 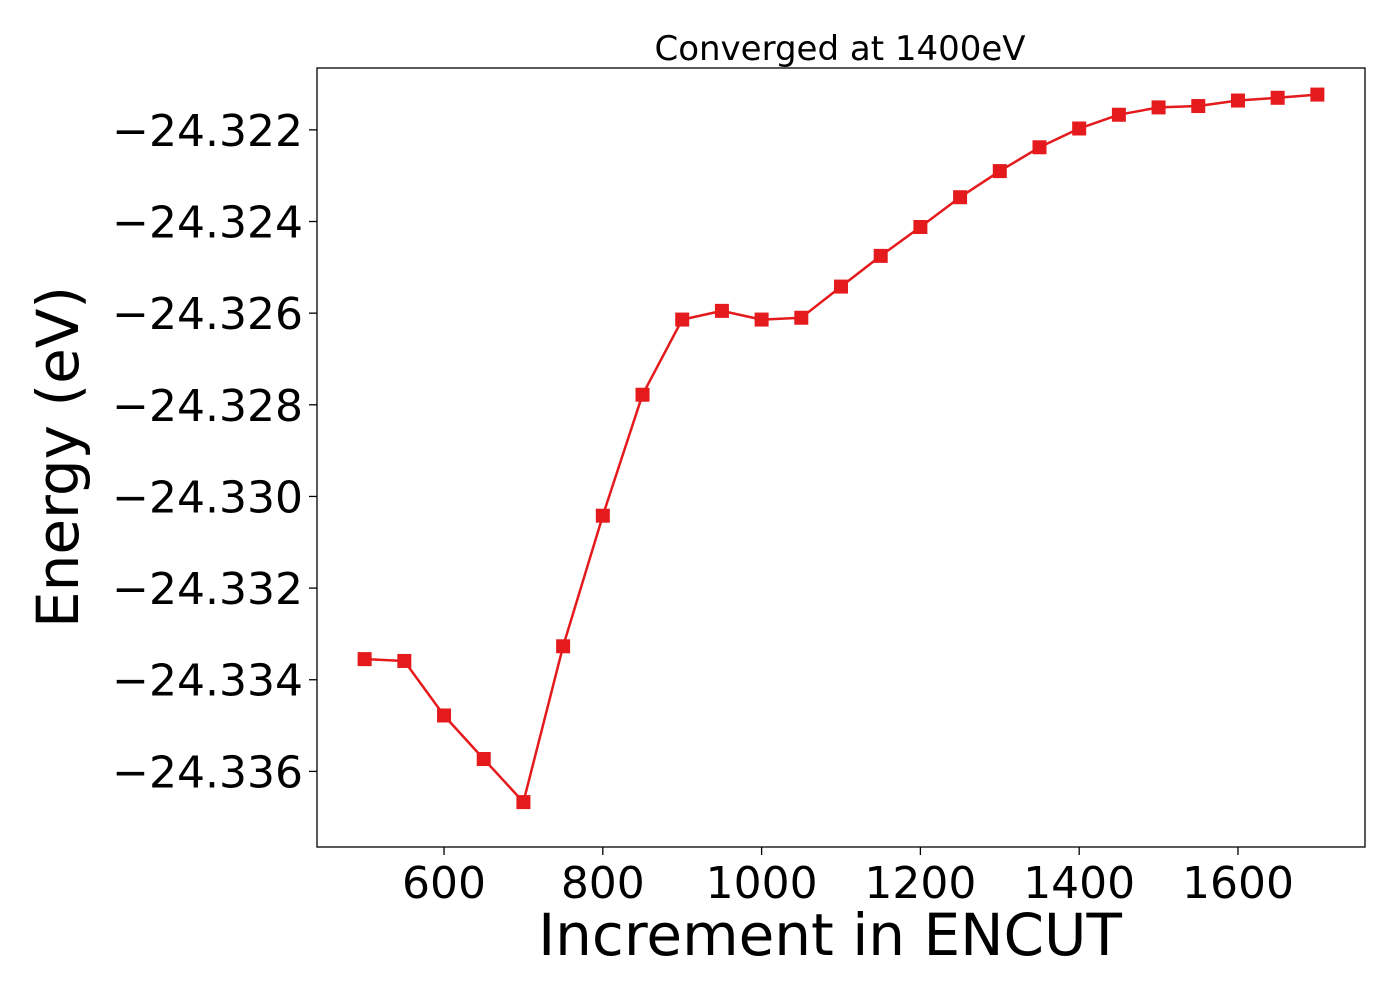 What do you see at coordinates (839, 49) in the screenshot?
I see `chart-title: Converged at 1400eV` at bounding box center [839, 49].